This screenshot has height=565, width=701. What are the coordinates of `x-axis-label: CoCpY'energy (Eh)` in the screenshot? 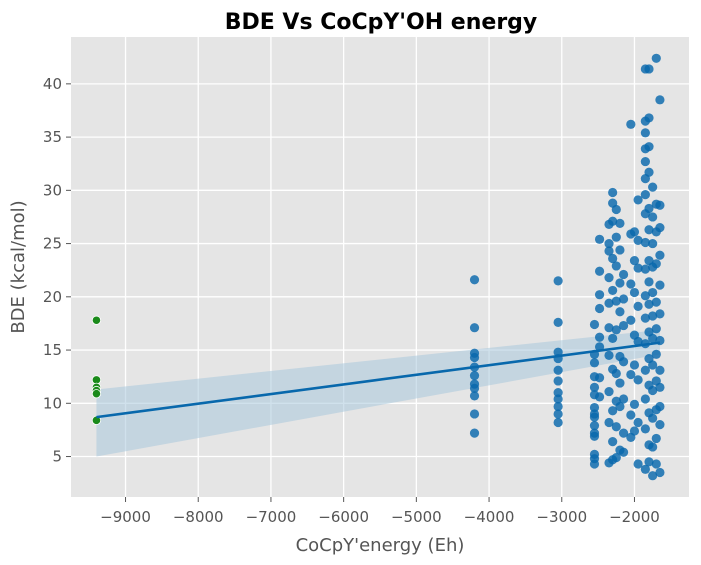 It's located at (380, 545).